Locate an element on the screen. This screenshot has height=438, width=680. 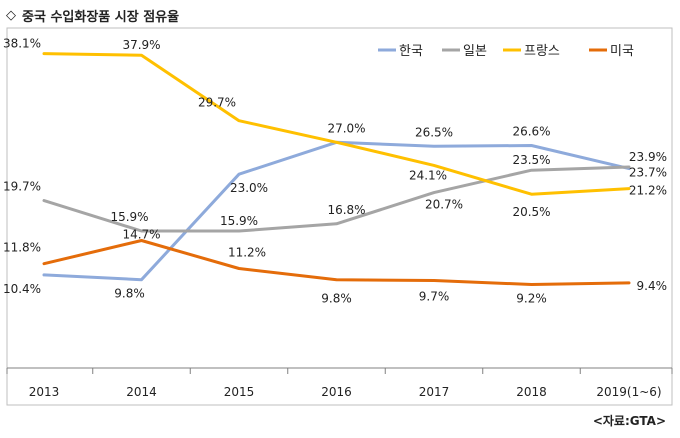
data-label: 23.5% is located at coordinates (531, 160).